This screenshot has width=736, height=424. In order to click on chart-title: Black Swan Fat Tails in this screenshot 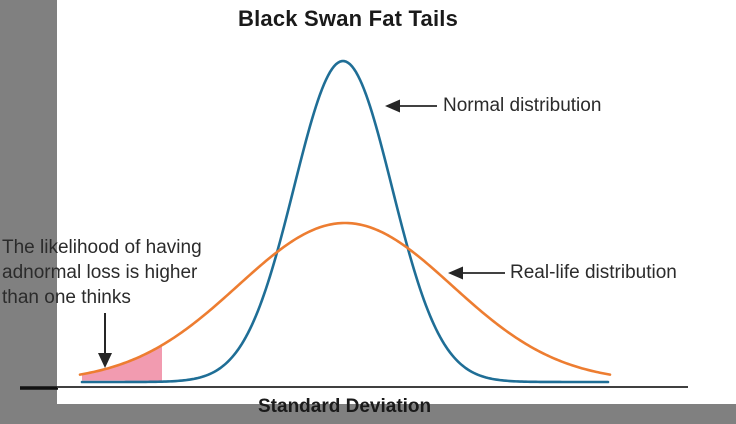, I will do `click(348, 18)`.